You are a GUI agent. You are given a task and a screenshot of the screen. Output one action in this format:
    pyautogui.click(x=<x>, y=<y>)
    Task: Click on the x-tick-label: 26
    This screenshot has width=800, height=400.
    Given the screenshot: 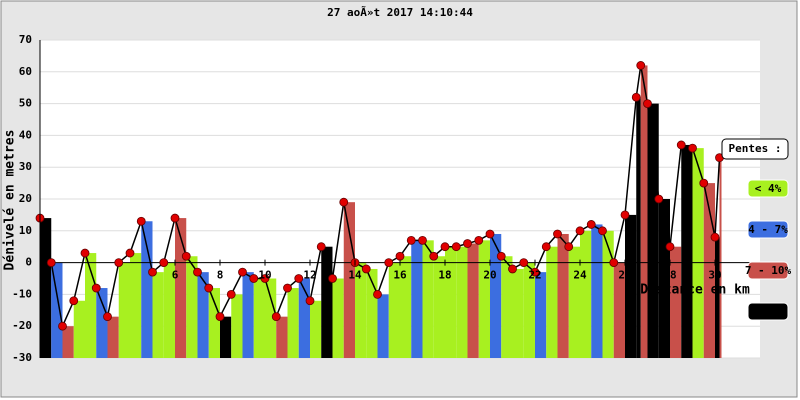 What is the action you would take?
    pyautogui.click(x=625, y=275)
    